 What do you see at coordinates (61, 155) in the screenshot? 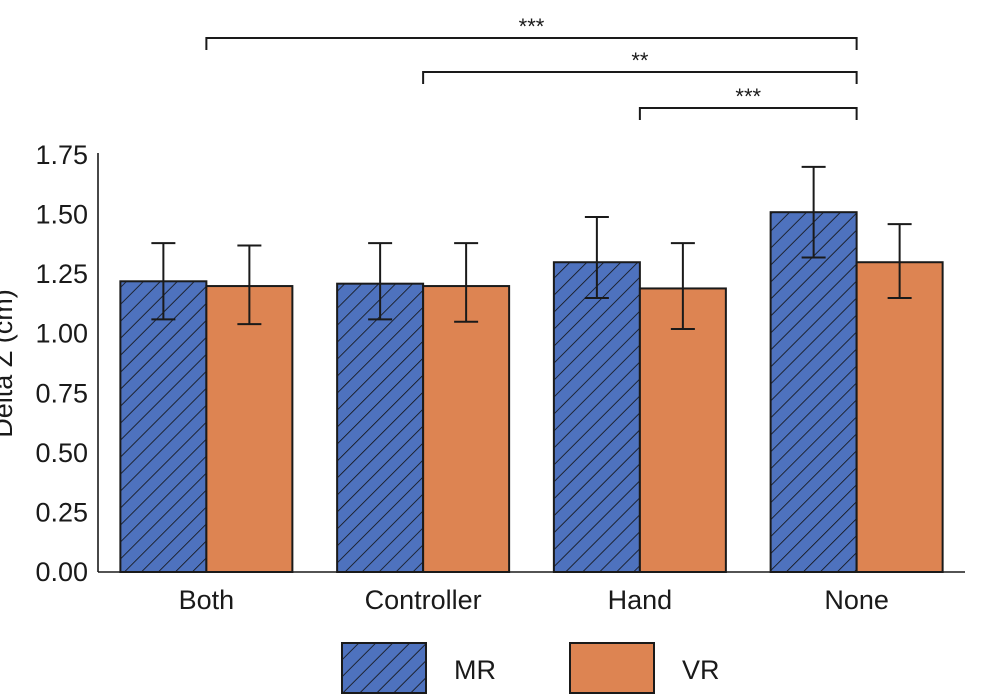
I see `y-tick-label: 1.75` at bounding box center [61, 155].